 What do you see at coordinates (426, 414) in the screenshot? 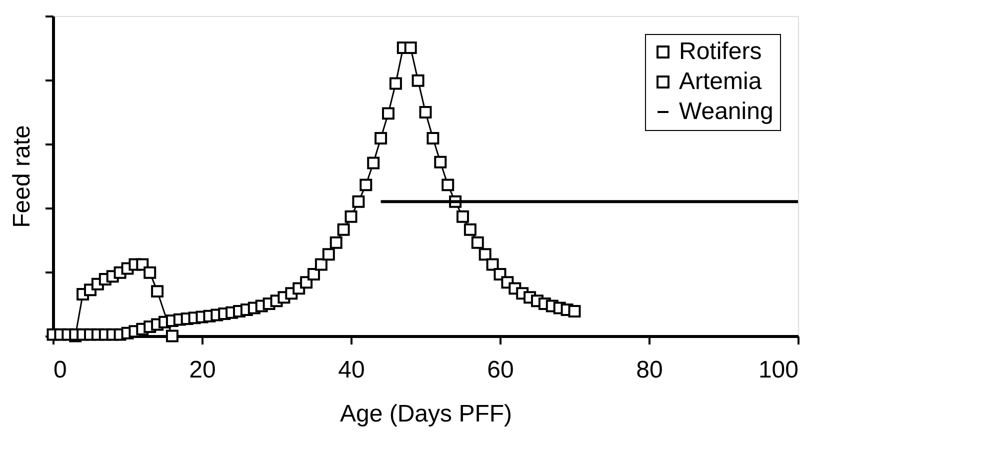
I see `x-axis-title: Age (Days PFF)` at bounding box center [426, 414].